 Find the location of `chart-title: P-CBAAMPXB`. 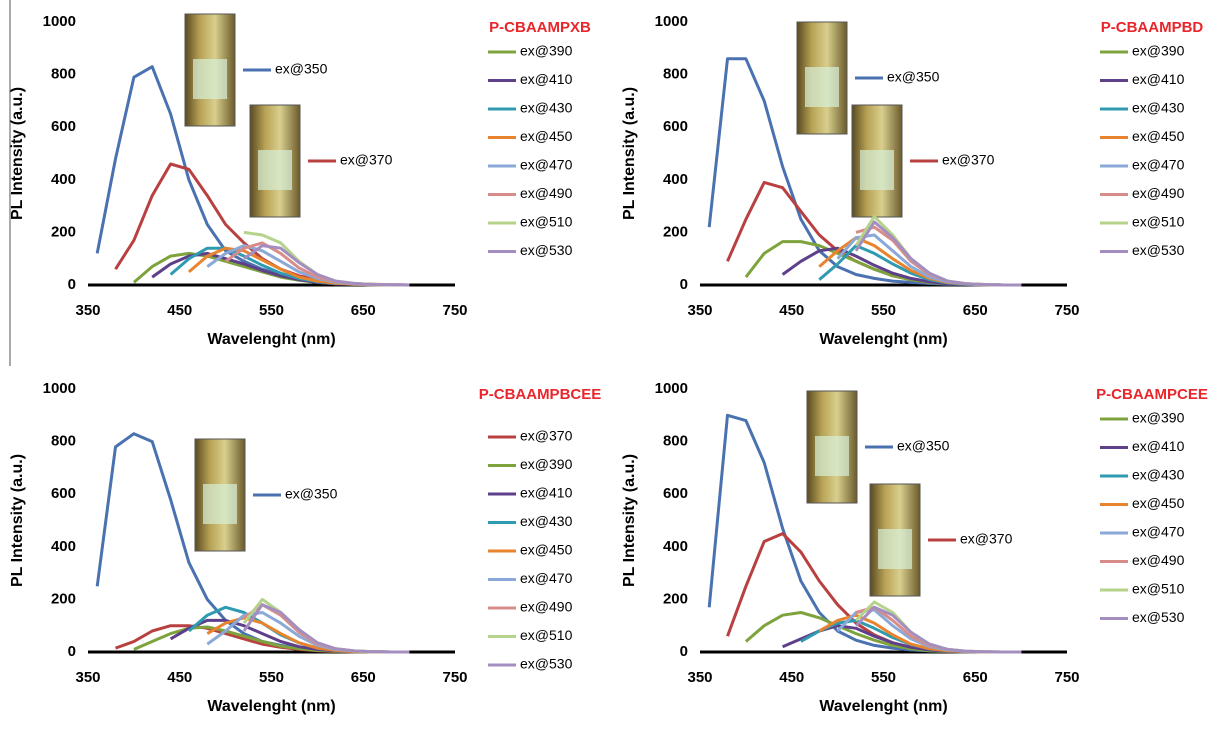

chart-title: P-CBAAMPXB is located at coordinates (540, 27).